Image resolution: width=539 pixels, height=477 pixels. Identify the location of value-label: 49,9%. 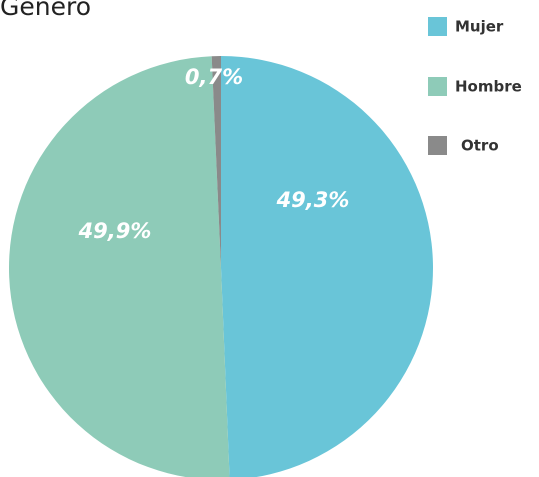
(115, 231).